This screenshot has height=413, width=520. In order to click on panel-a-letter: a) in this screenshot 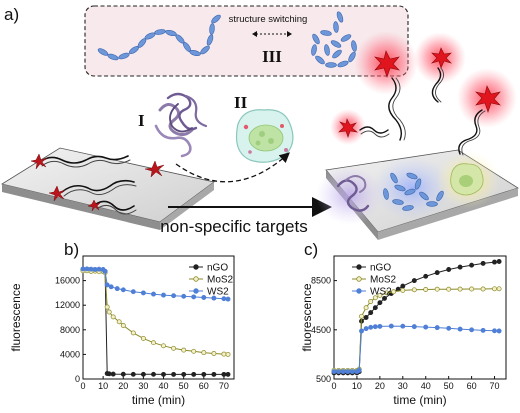, I will do `click(11, 14)`.